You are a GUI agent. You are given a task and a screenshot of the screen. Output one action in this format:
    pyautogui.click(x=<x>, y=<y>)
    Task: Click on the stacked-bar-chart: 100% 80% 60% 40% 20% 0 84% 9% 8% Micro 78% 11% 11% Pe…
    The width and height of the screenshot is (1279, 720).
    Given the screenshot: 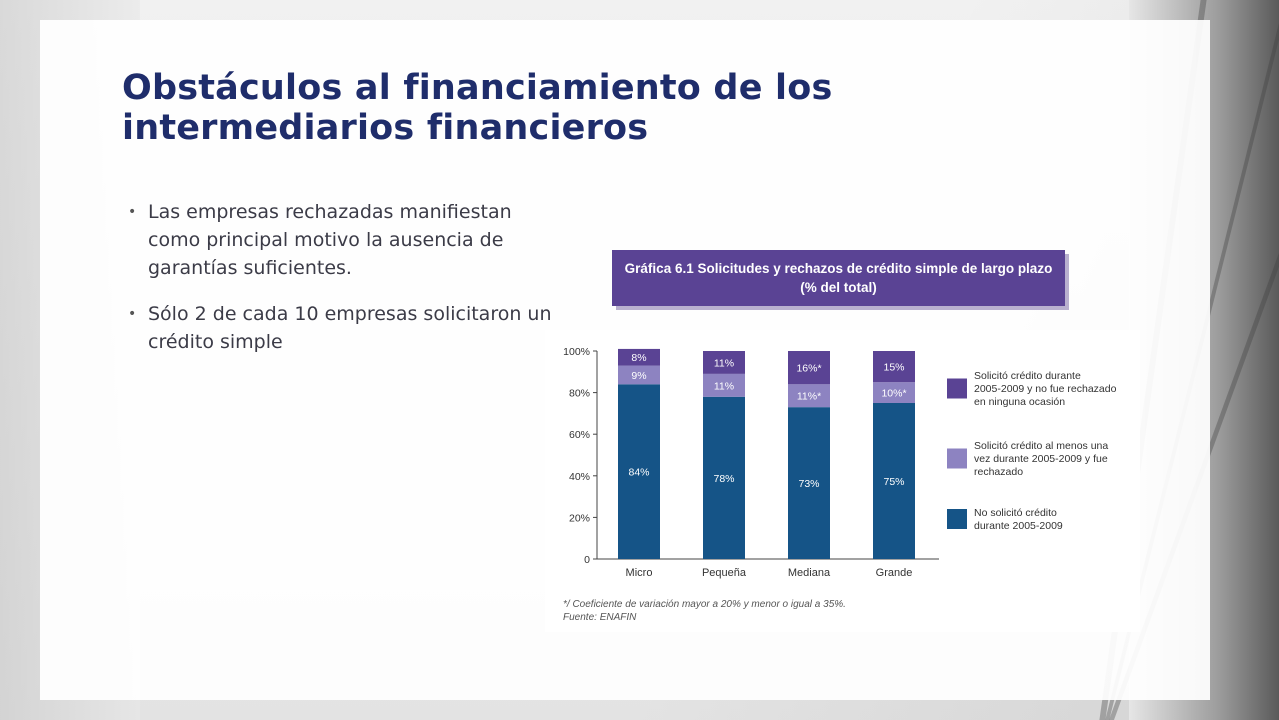 What is the action you would take?
    pyautogui.click(x=840, y=462)
    